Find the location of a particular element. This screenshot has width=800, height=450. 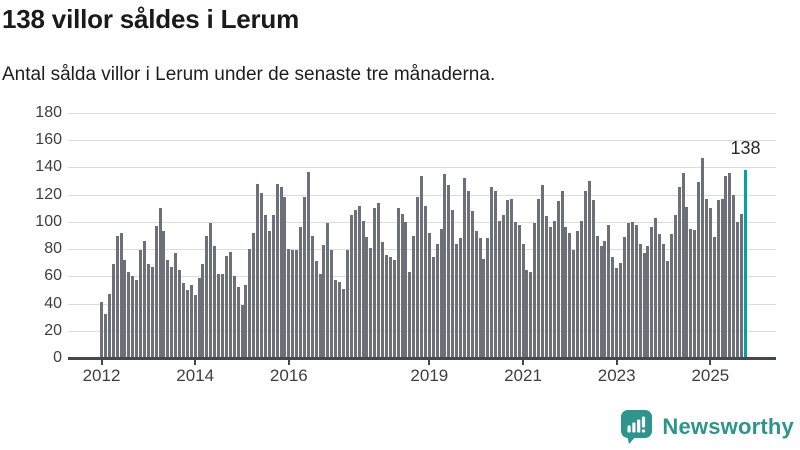

x-tick-2012 is located at coordinates (101, 362).